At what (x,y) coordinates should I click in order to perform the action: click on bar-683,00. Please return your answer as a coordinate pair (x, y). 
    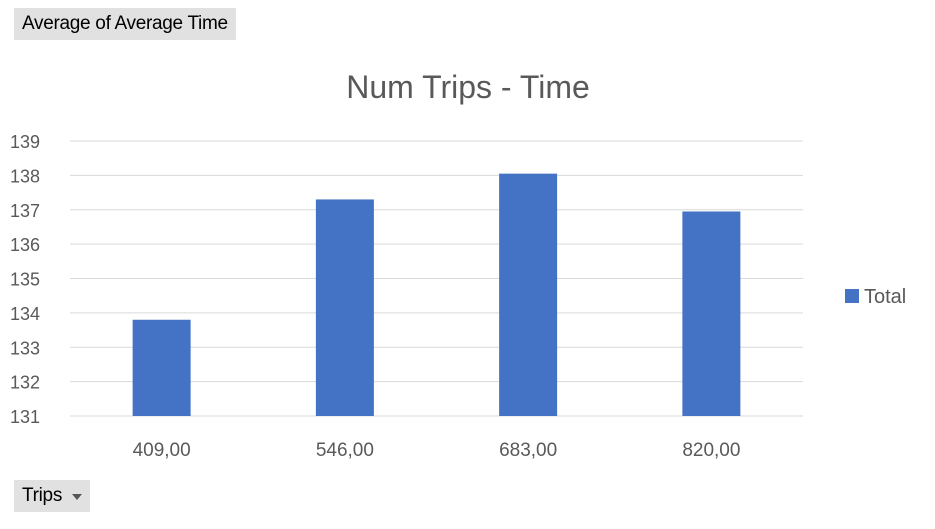
    Looking at the image, I should click on (528, 294).